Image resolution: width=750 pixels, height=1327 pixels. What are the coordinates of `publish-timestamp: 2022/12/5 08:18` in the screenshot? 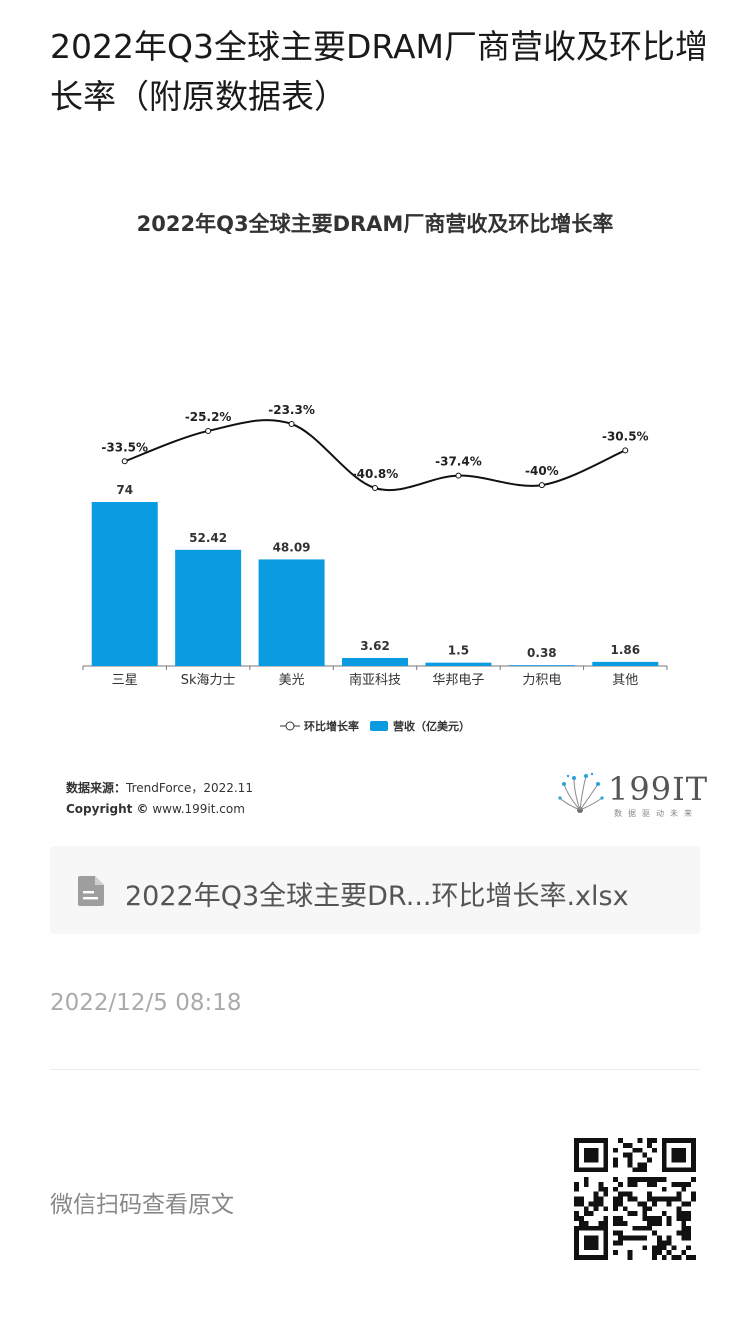 It's located at (146, 1003).